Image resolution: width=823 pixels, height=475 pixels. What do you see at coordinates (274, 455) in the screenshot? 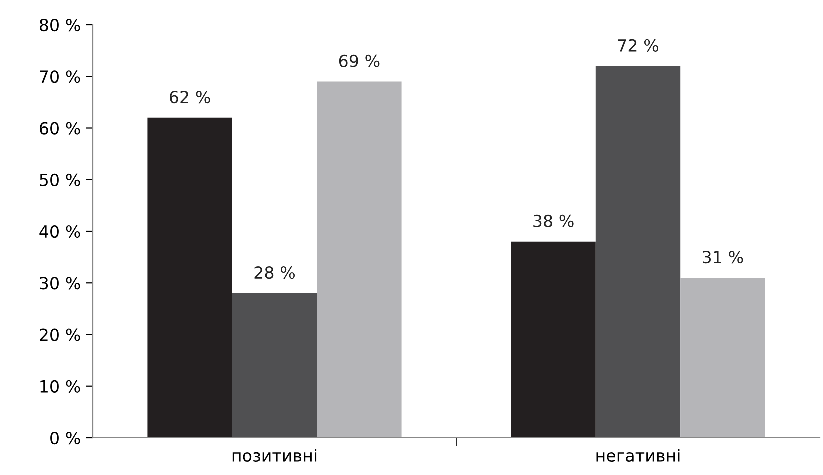
I see `x-tick-label: позитивні` at bounding box center [274, 455].